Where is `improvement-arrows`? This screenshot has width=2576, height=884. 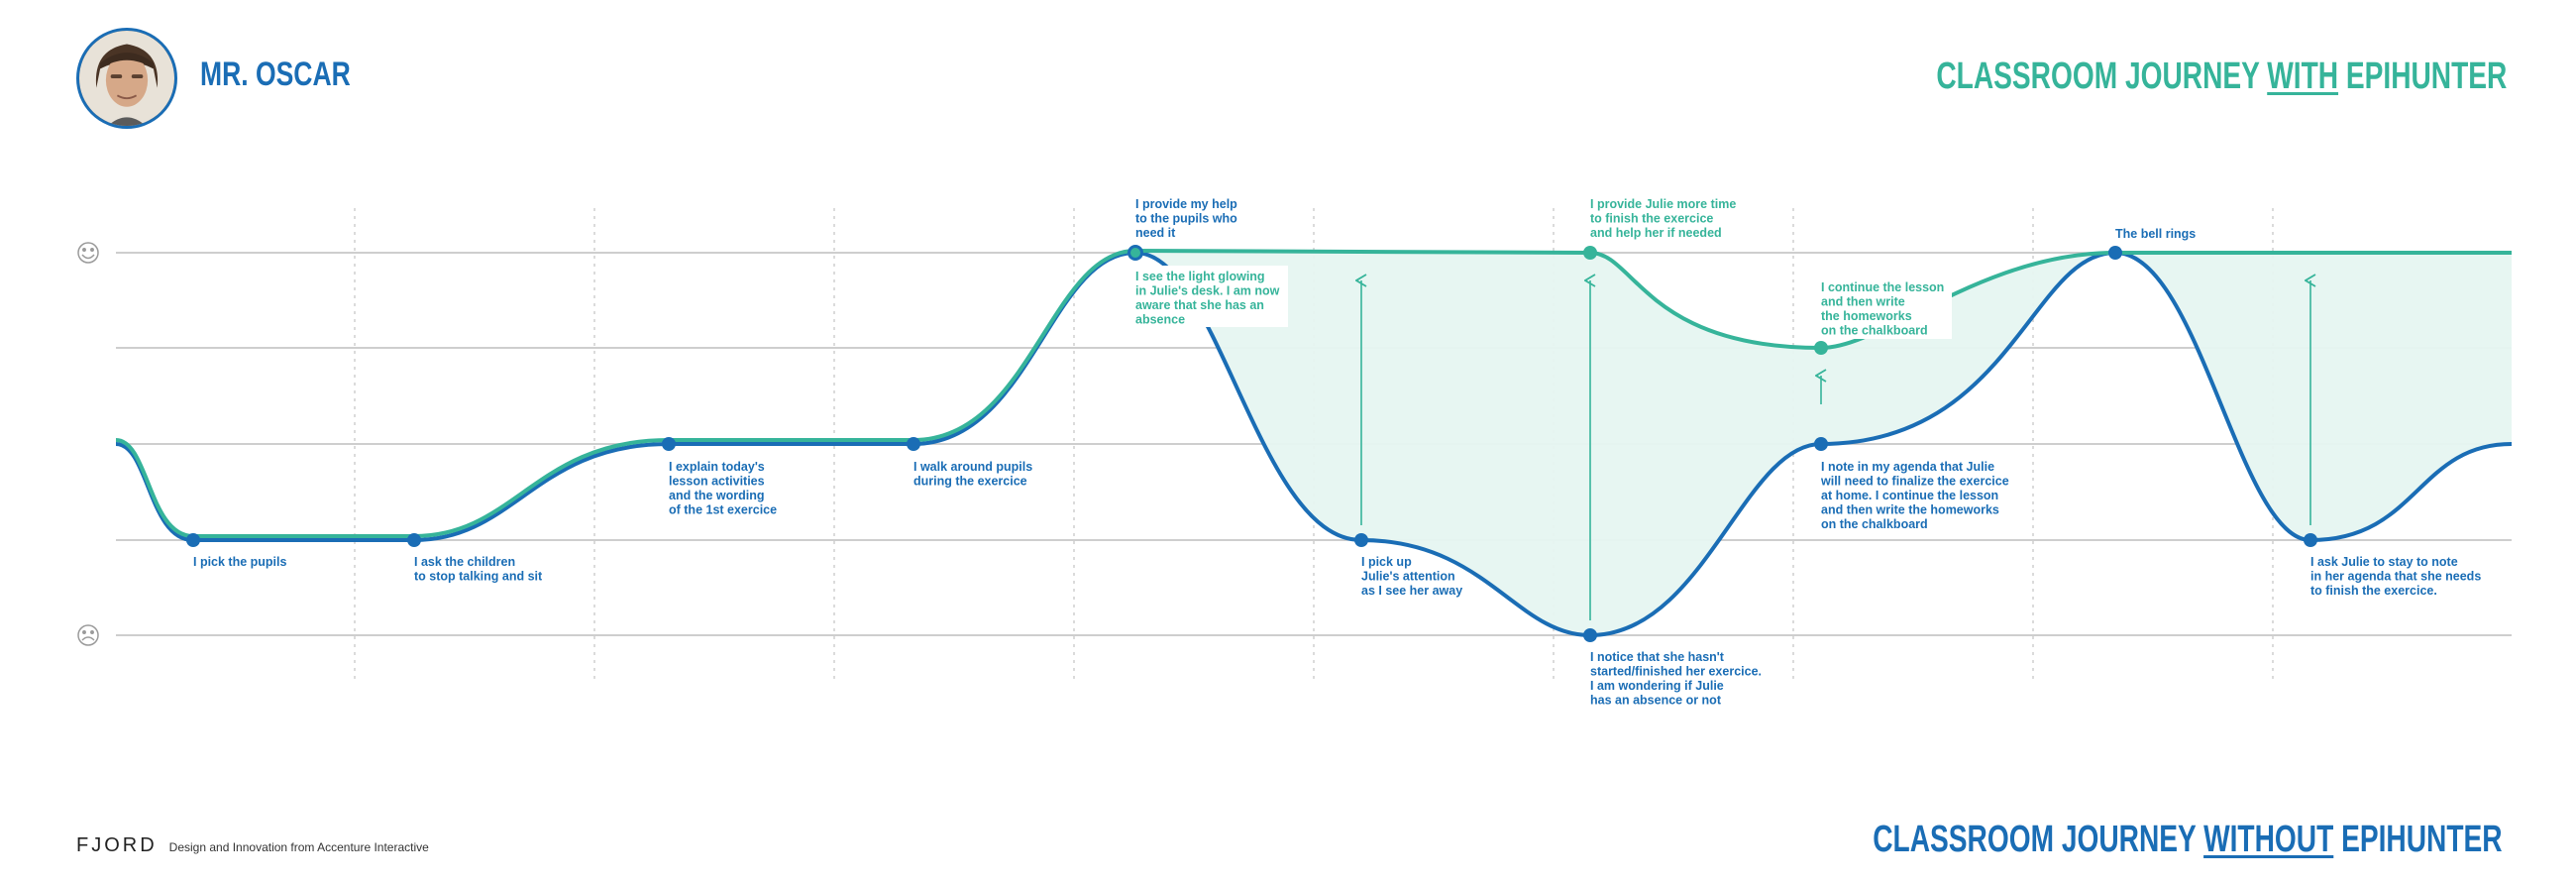
improvement-arrows is located at coordinates (1835, 450).